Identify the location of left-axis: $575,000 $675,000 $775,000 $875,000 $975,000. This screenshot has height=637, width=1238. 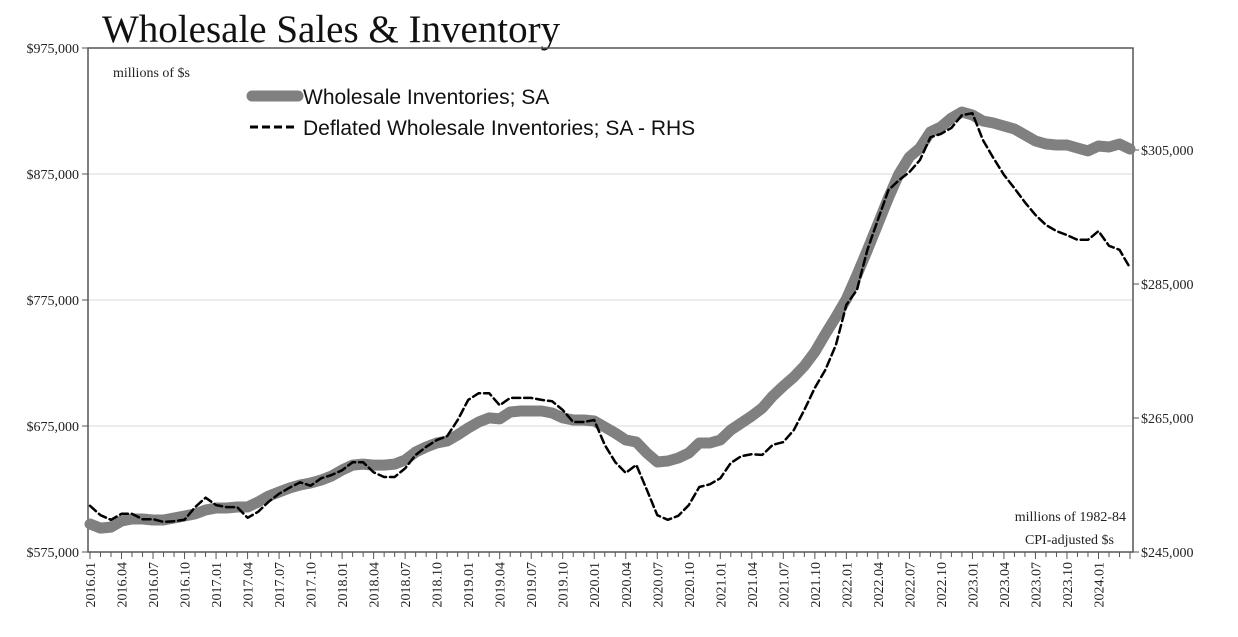
(57, 301).